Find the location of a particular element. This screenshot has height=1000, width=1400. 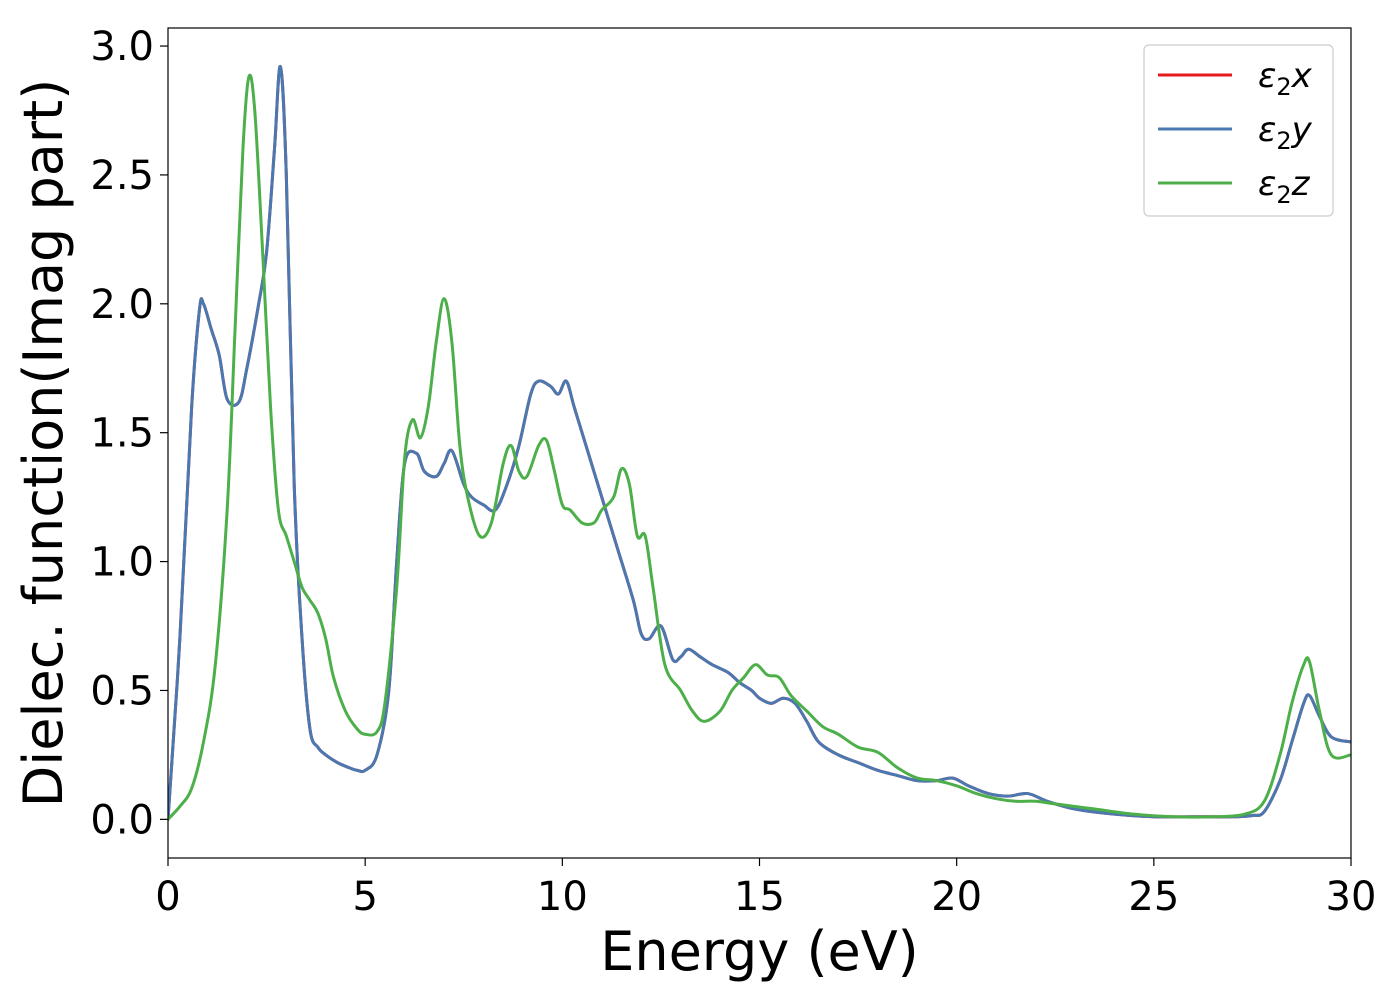

x-tick-label: 20 is located at coordinates (956, 897).